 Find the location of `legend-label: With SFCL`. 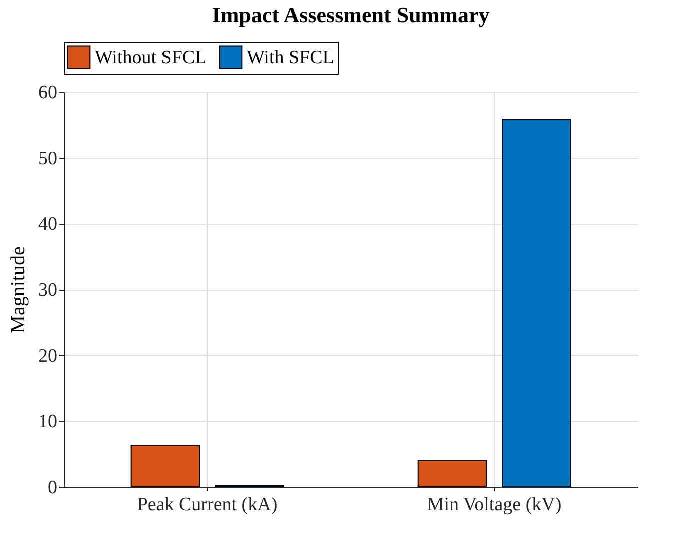

legend-label: With SFCL is located at coordinates (290, 57).